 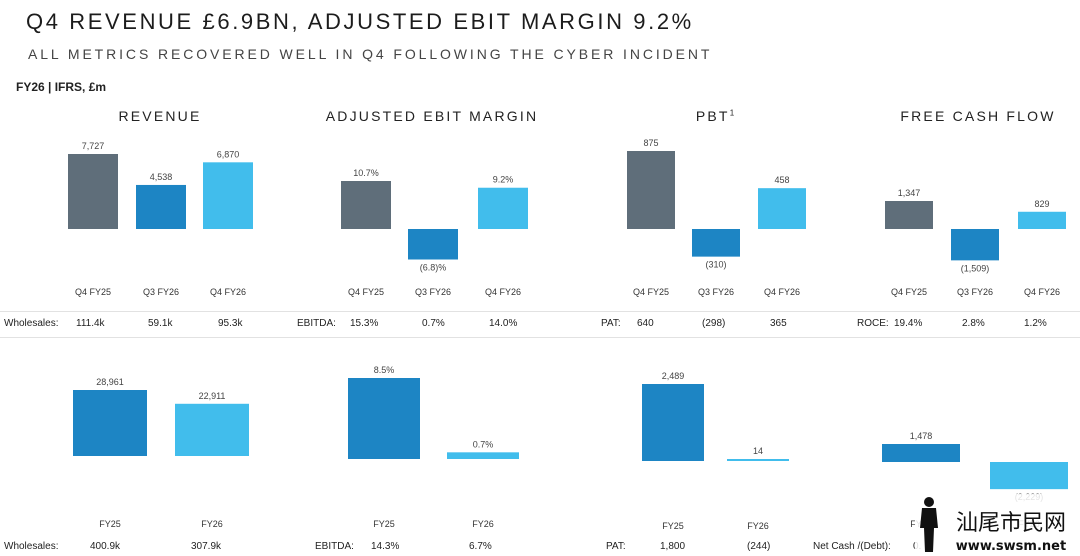 What do you see at coordinates (975, 268) in the screenshot?
I see `data-label: (1,509)` at bounding box center [975, 268].